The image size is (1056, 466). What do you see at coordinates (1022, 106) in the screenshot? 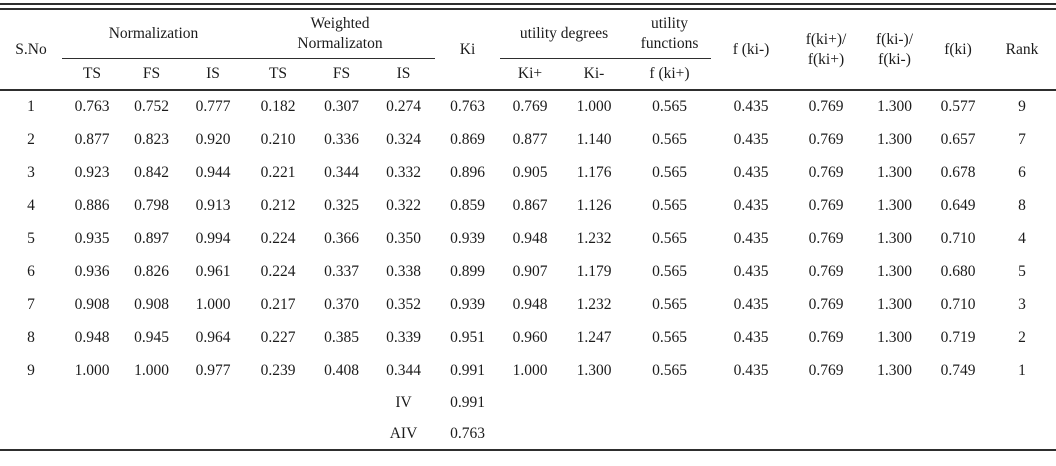
I see `table-cell: 9` at bounding box center [1022, 106].